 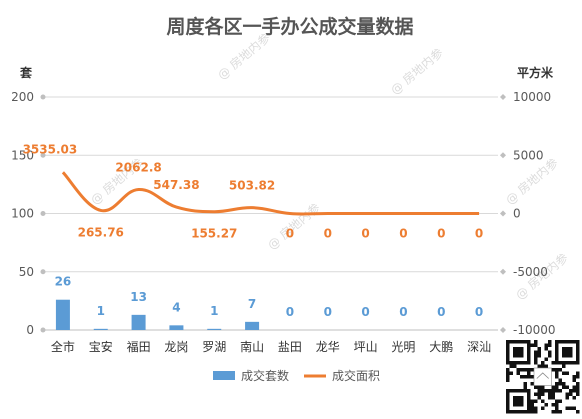 I want to click on chart-title: 周度各区一手办公成交量数据, so click(x=289, y=26).